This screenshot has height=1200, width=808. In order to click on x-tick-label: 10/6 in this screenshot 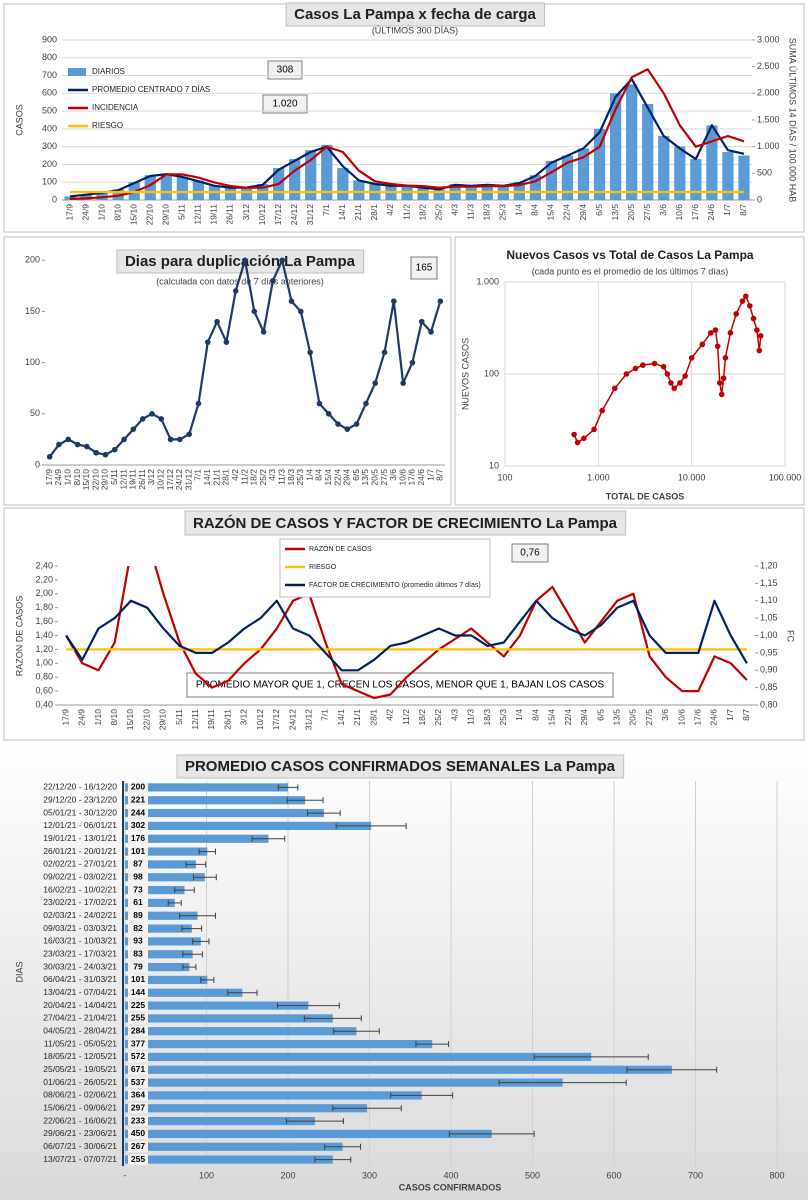, I will do `click(679, 212)`.